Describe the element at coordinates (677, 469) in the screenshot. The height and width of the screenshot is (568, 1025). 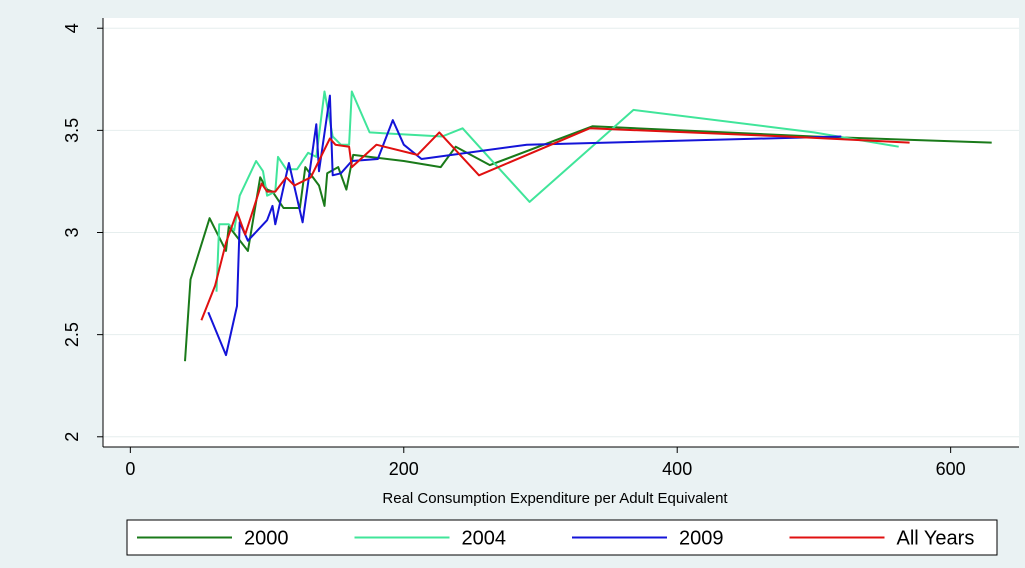
I see `x-tick-label: 400` at that location.